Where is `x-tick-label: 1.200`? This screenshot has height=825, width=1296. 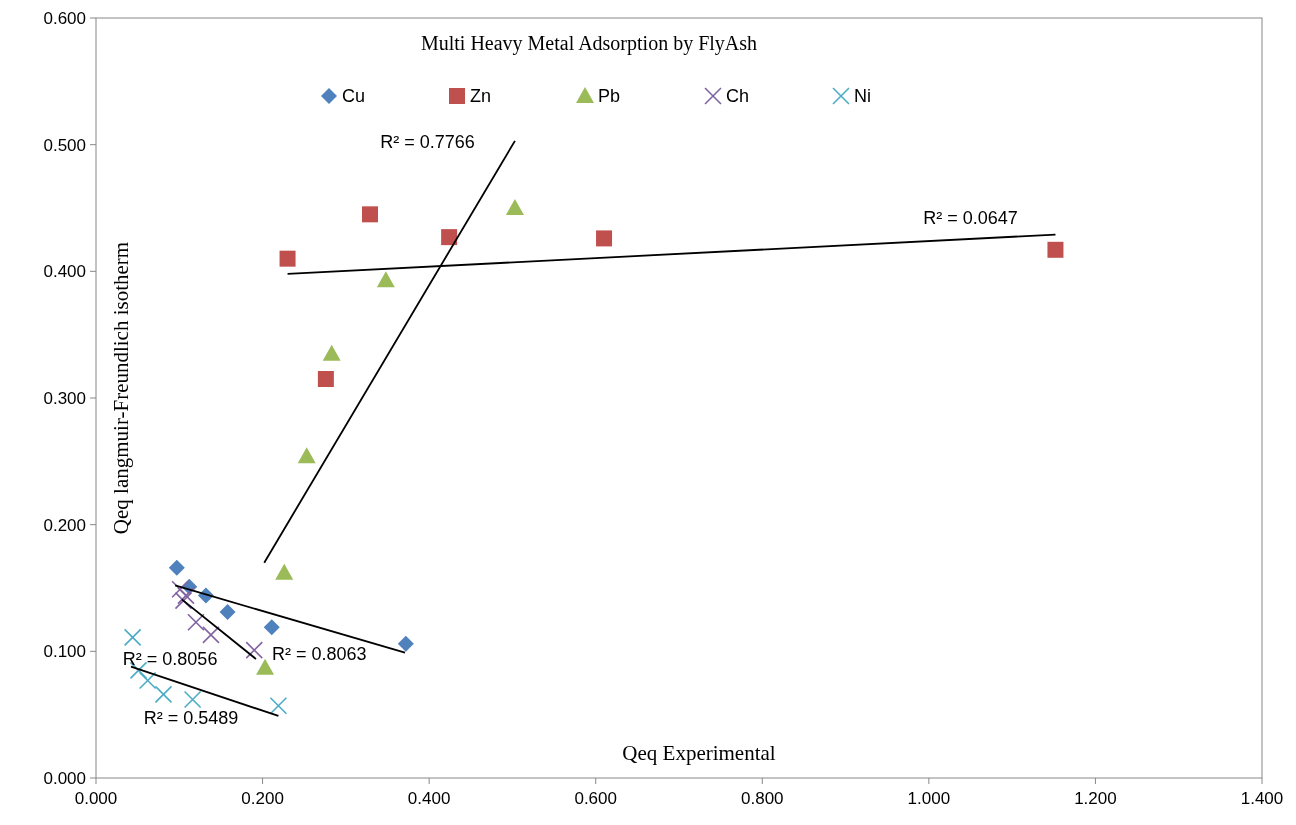
x-tick-label: 1.200 is located at coordinates (1095, 798).